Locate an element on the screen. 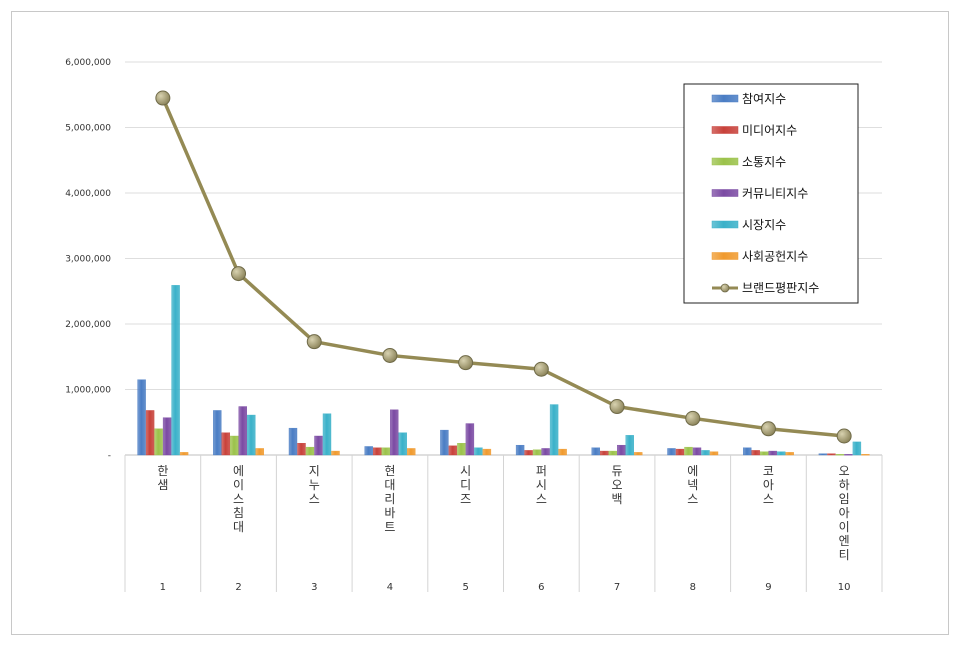  legend-label: 브랜드평판지수 is located at coordinates (780, 288).